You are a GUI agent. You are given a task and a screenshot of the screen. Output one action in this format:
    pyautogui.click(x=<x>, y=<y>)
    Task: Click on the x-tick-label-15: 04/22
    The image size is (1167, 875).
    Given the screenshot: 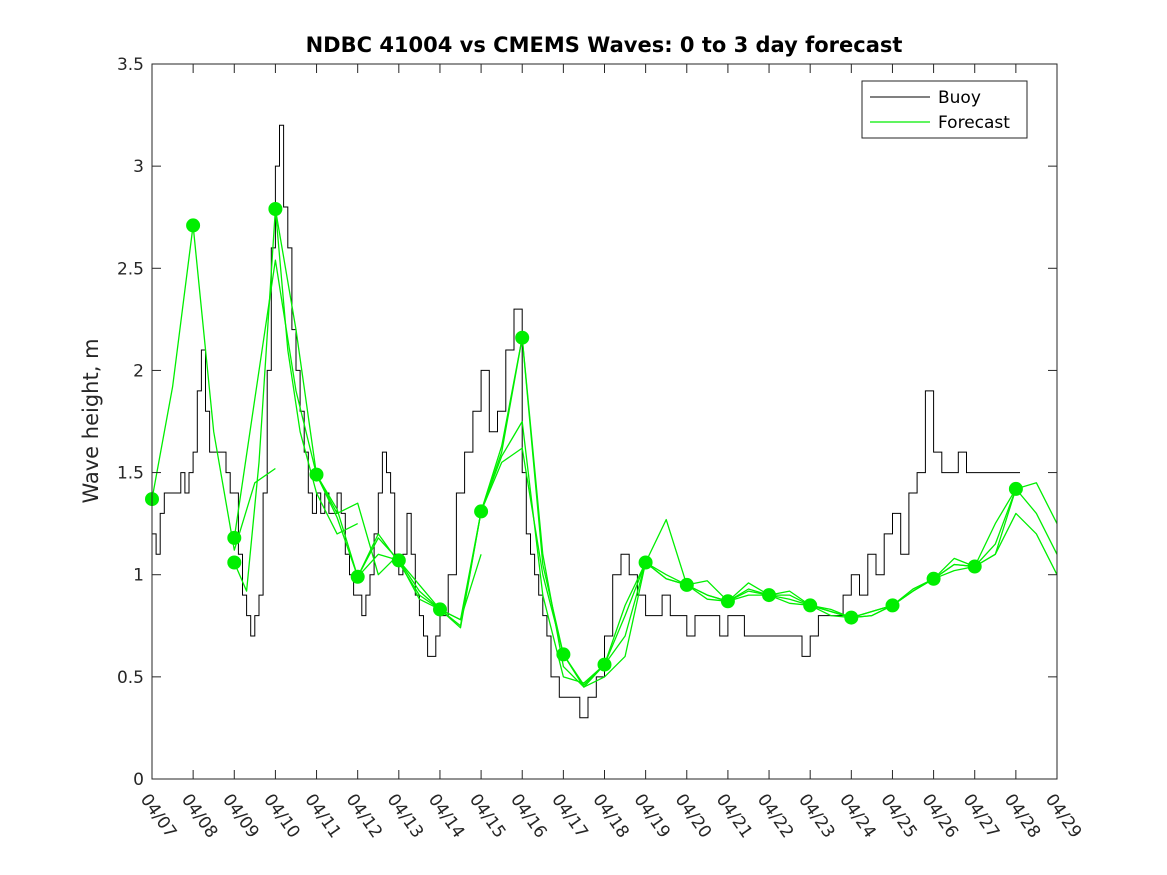 What is the action you would take?
    pyautogui.click(x=775, y=816)
    